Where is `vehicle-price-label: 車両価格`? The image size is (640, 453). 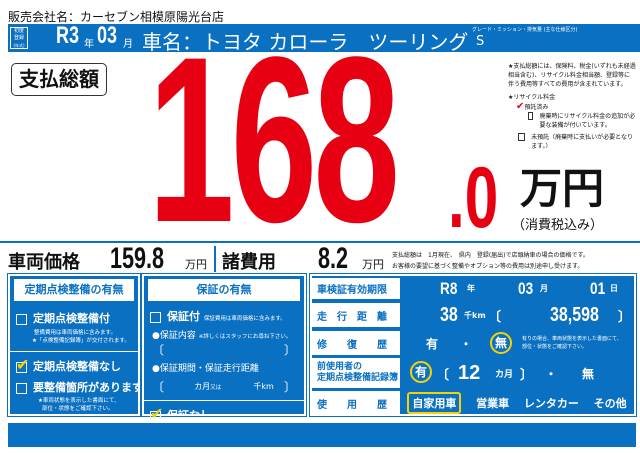 vehicle-price-label: 車両価格 is located at coordinates (44, 262).